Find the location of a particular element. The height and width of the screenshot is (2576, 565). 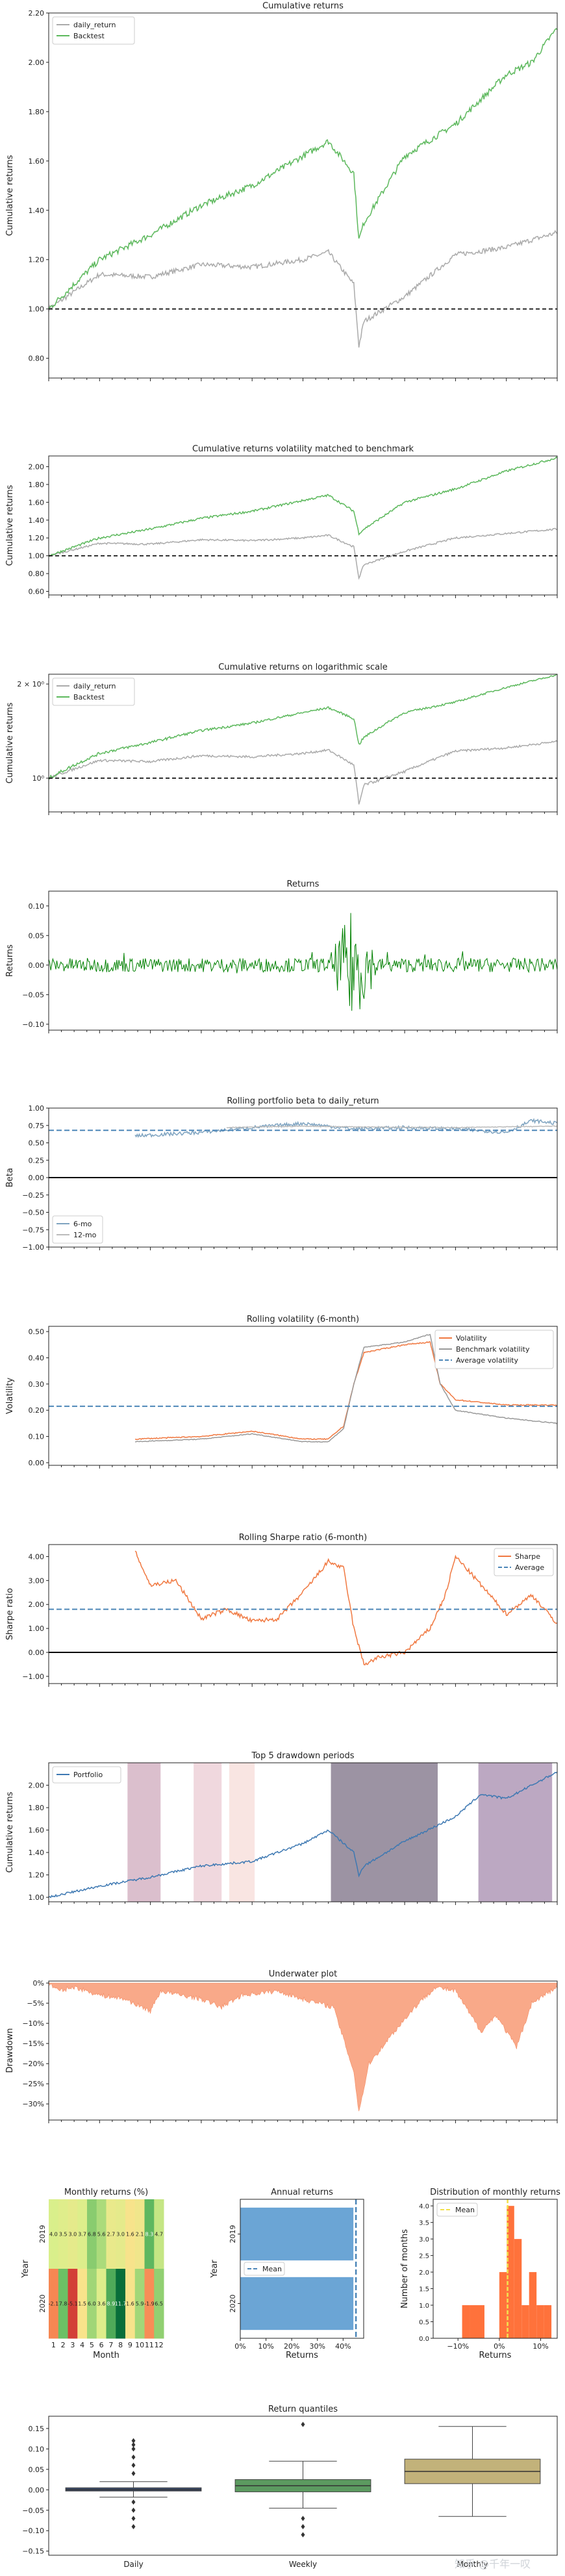

heatmap-cell-label: 3.7 is located at coordinates (82, 2235).